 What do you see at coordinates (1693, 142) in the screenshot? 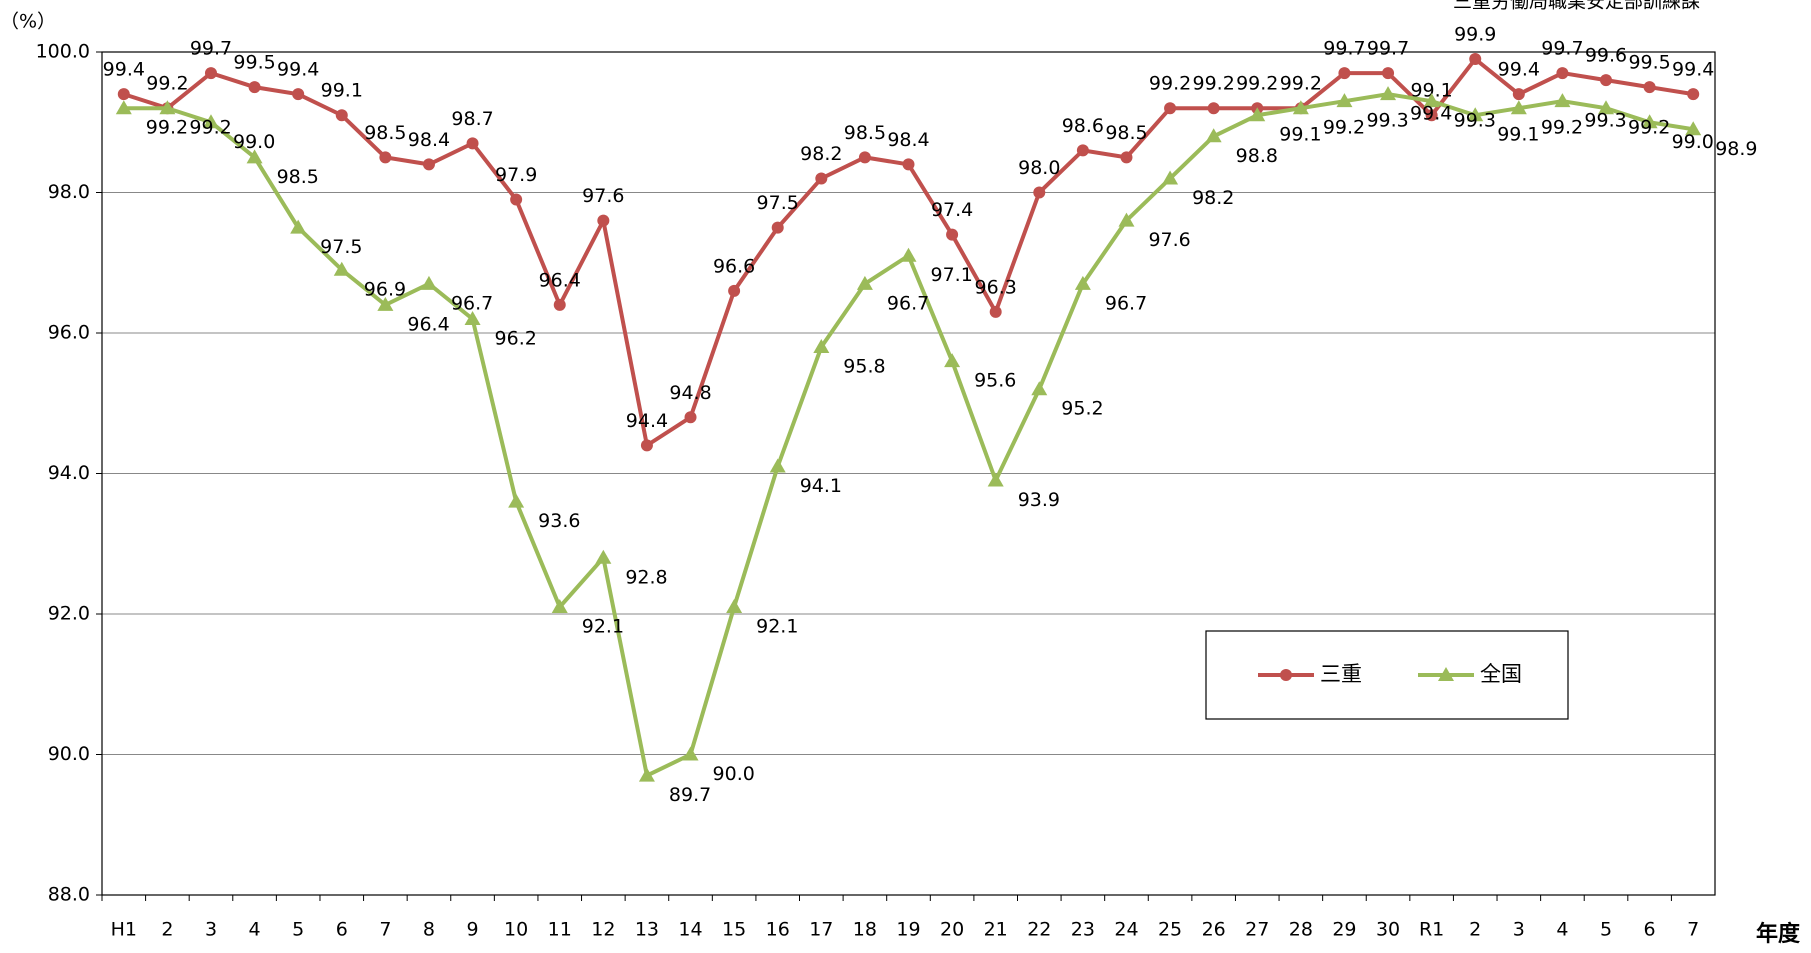
I see `data-label: 99.0` at bounding box center [1693, 142].